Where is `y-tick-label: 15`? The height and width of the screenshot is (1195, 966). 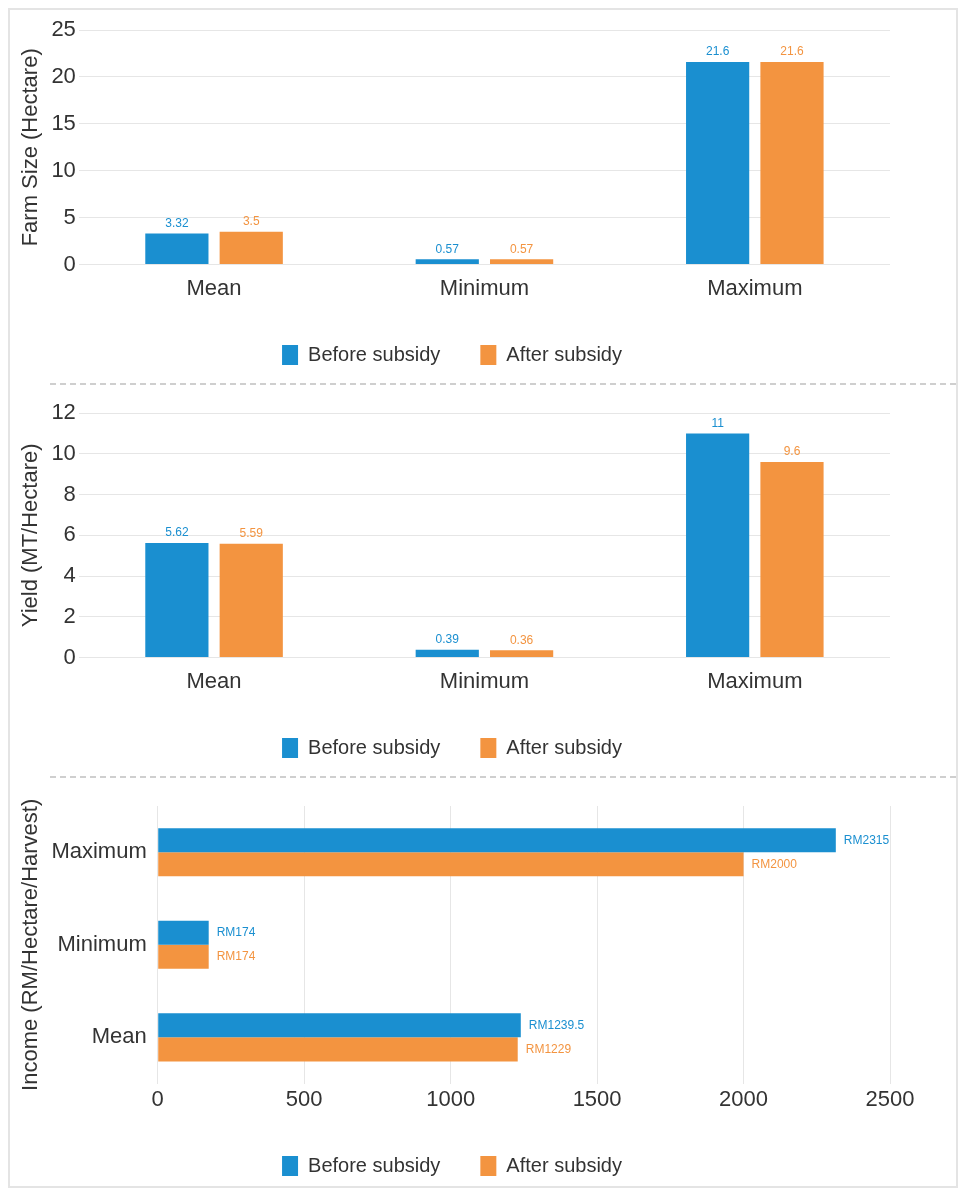 y-tick-label: 15 is located at coordinates (63, 122).